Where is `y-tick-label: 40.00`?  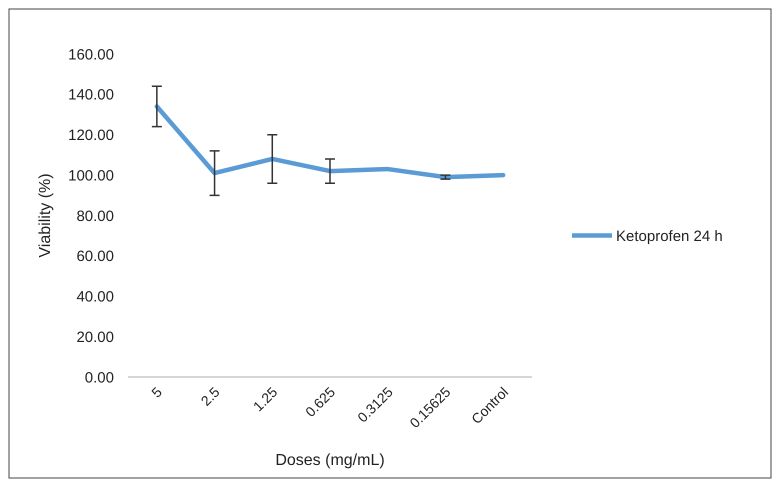 y-tick-label: 40.00 is located at coordinates (95, 297).